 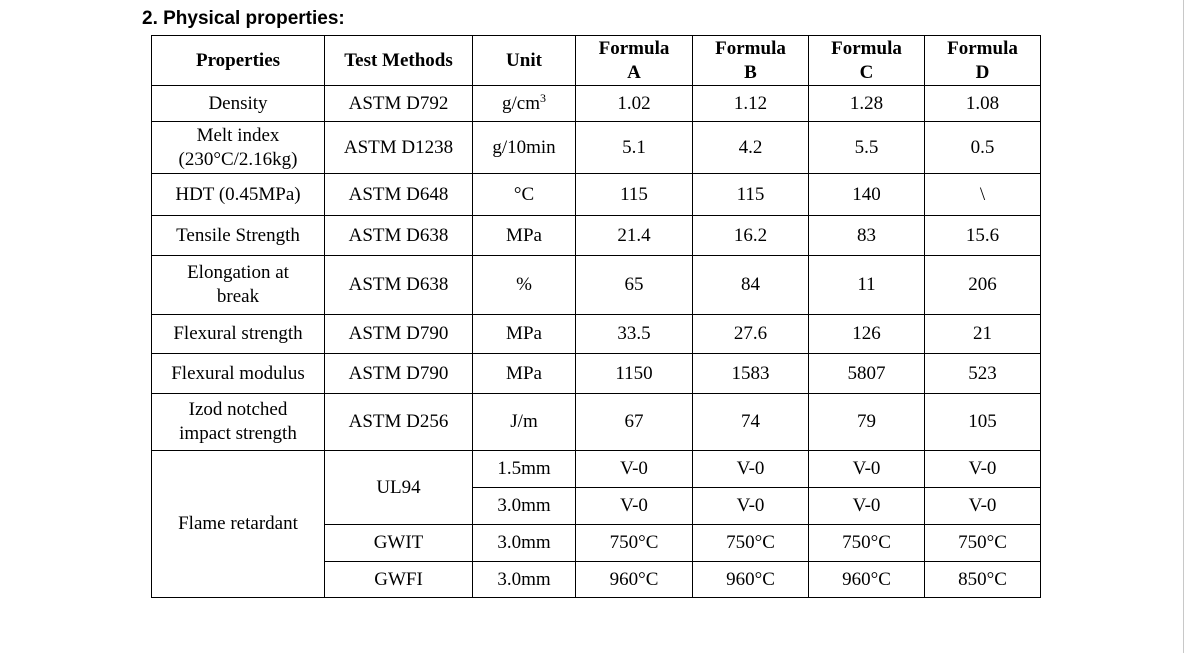 What do you see at coordinates (524, 194) in the screenshot?
I see `unit-cell: °C` at bounding box center [524, 194].